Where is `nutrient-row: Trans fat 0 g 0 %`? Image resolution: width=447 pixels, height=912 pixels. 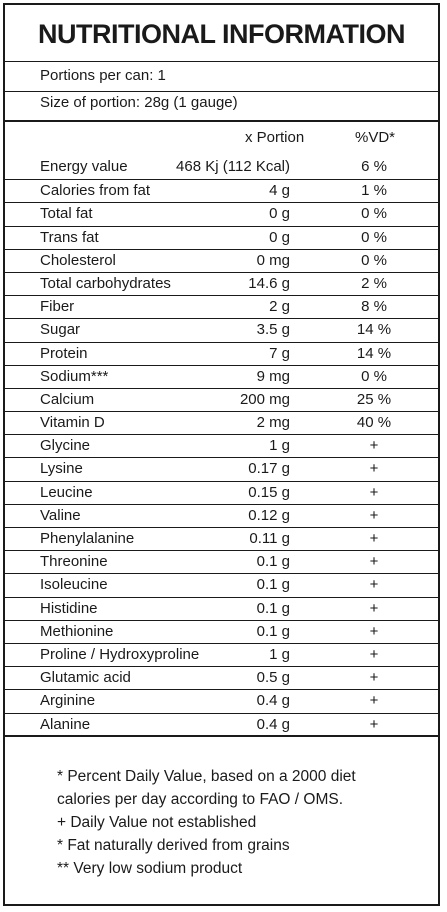
nutrient-row: Trans fat 0 g 0 % is located at coordinates (221, 237).